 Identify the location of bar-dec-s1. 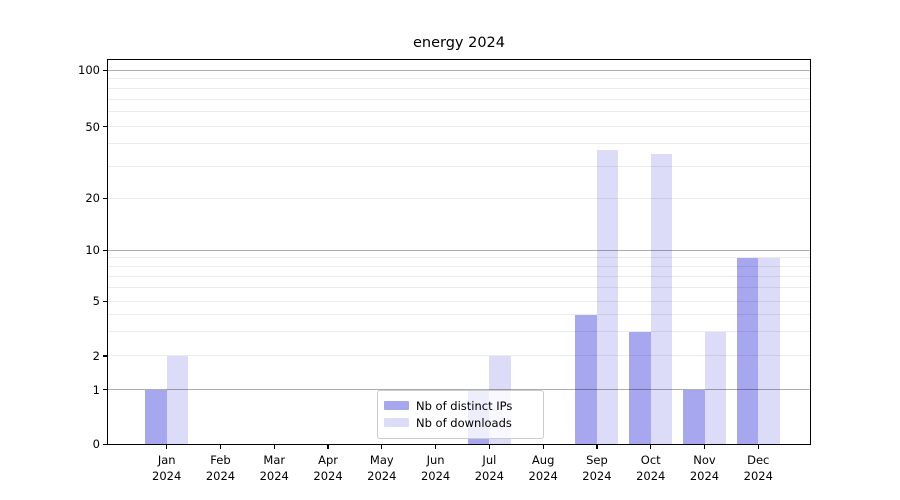
(769, 350).